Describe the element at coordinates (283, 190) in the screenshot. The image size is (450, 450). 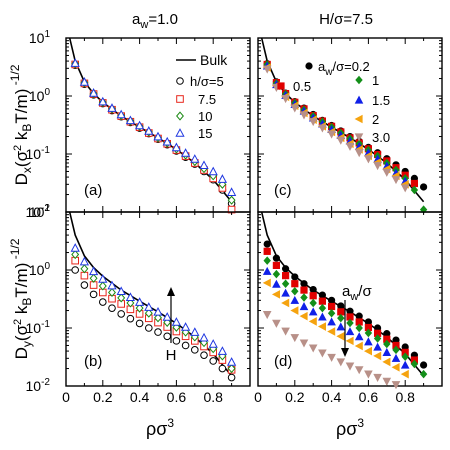
I see `panel-label-c: (c)` at that location.